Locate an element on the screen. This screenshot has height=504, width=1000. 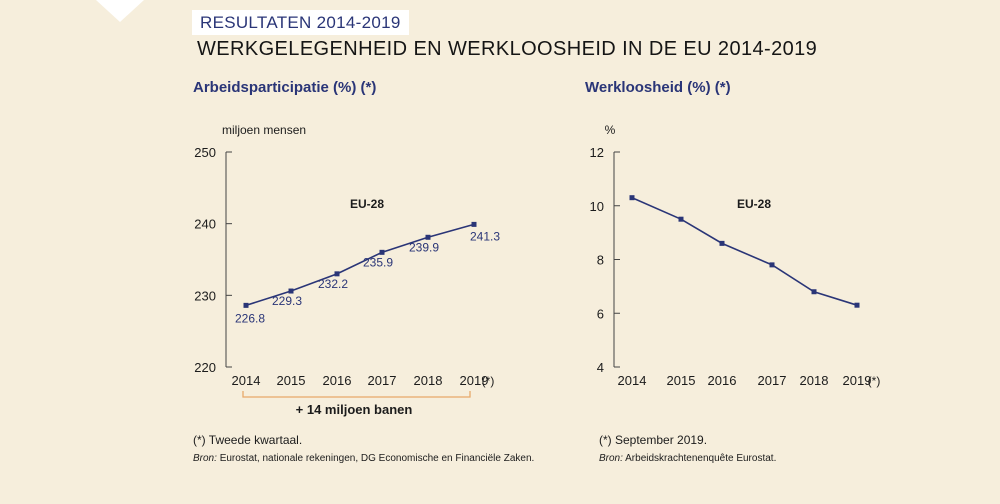
unemployment-source: Bron: Arbeidskrachtenenquête Eurostat. is located at coordinates (687, 458).